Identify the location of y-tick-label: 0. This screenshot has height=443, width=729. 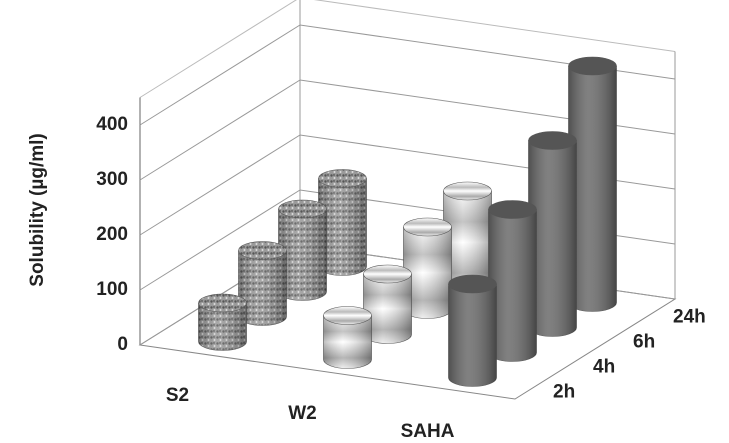
(122, 344).